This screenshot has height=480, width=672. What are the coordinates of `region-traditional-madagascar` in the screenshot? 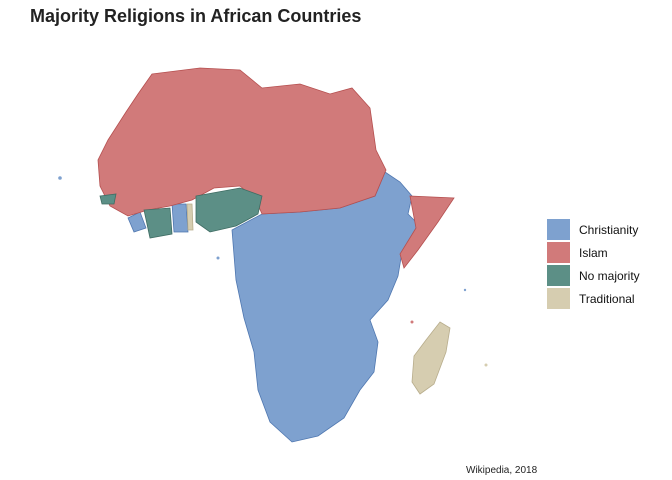 It's located at (431, 358).